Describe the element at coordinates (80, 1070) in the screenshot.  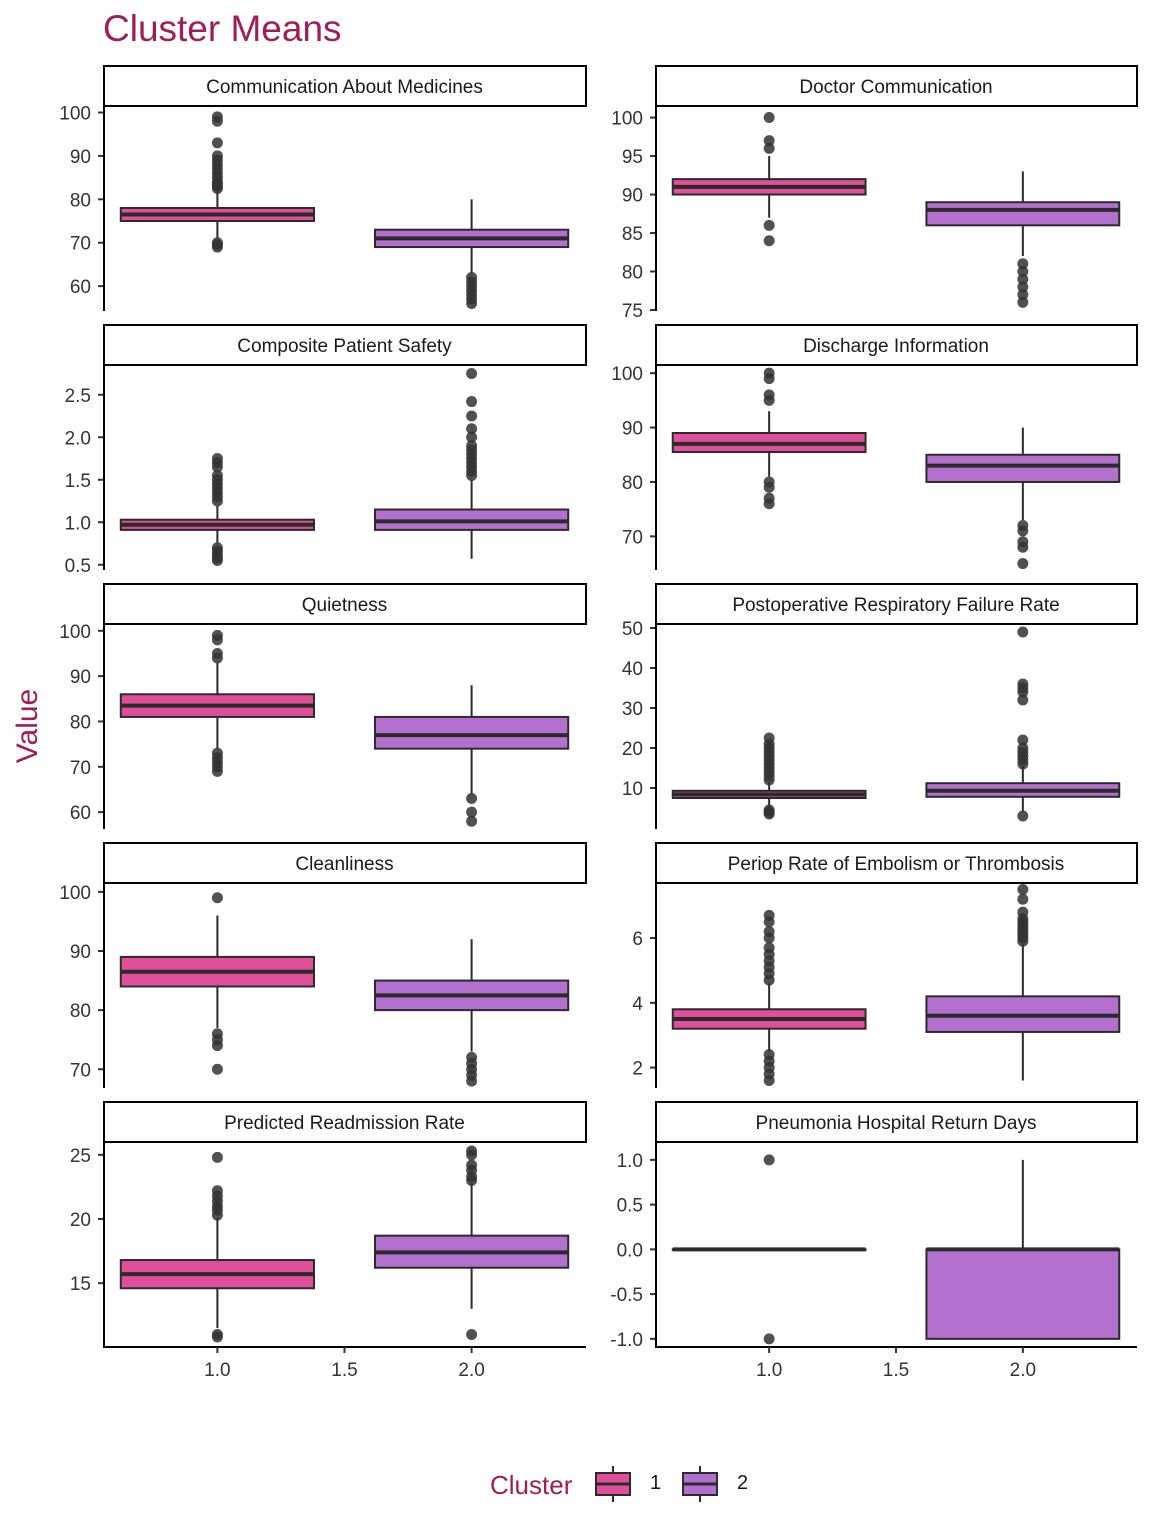
I see `panel-7-y-tick-label: 70` at that location.